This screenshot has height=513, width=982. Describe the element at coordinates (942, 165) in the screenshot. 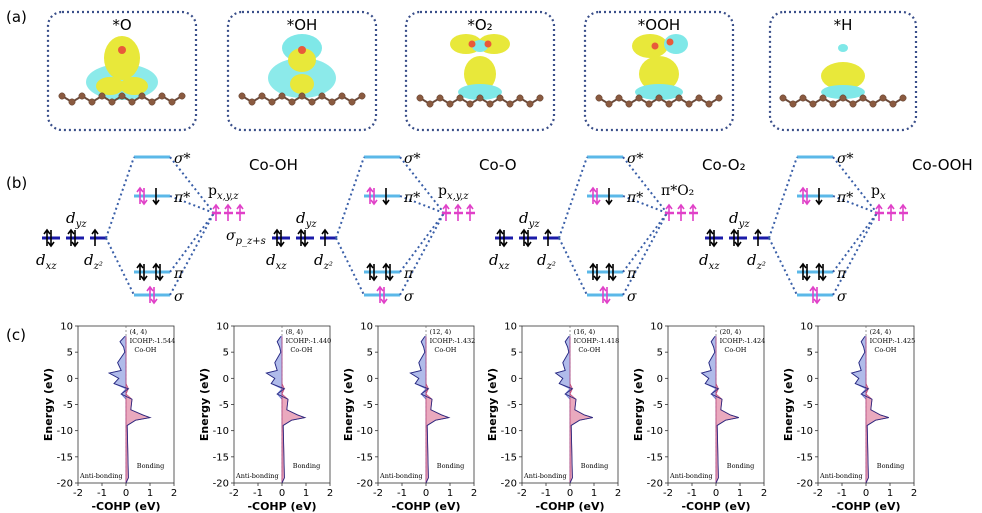

I see `mo-diagram-title: Co-OOH` at that location.